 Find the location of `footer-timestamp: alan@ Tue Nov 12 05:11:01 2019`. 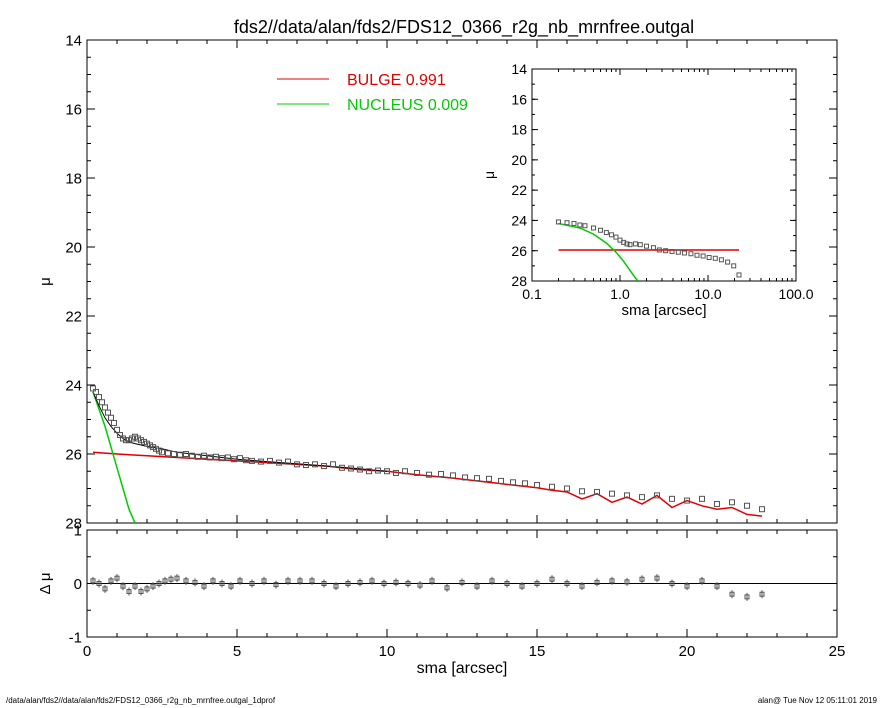

footer-timestamp: alan@ Tue Nov 12 05:11:01 2019 is located at coordinates (817, 700).